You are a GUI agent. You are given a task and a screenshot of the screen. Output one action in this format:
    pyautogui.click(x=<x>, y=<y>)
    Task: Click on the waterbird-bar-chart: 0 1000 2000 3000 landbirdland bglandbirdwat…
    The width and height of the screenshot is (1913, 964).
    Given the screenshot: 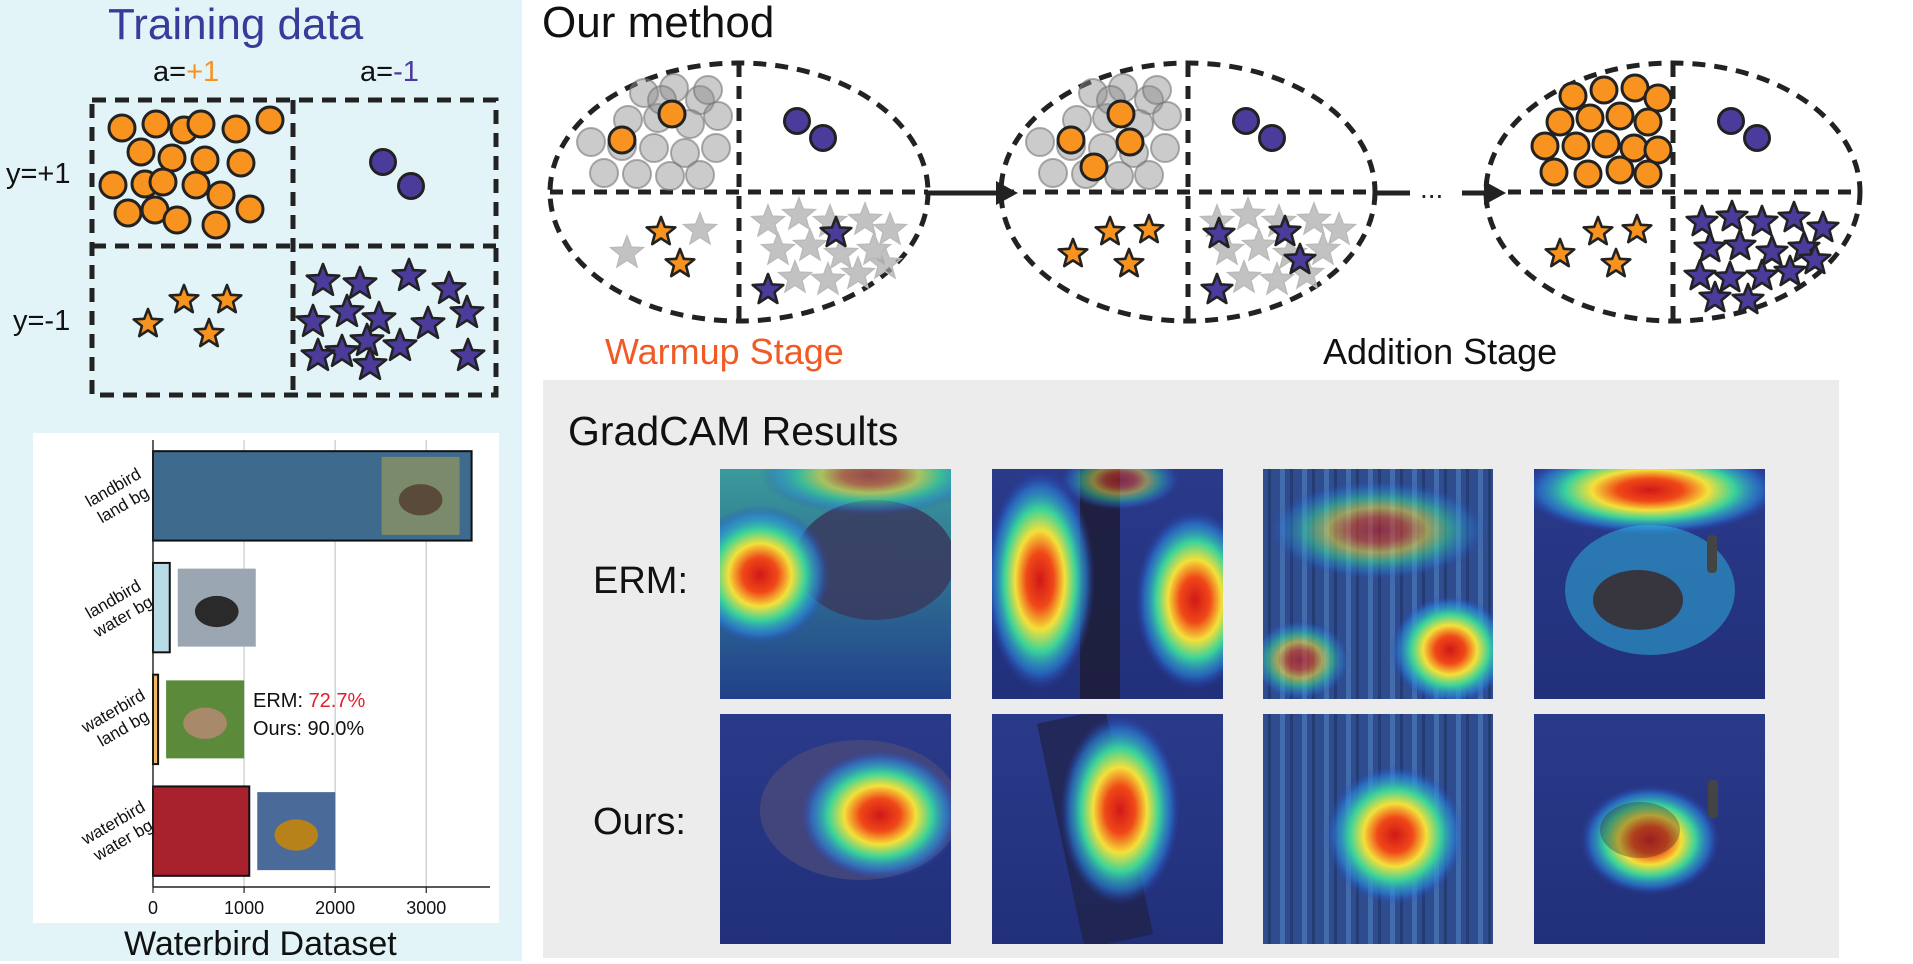 What is the action you would take?
    pyautogui.click(x=283, y=679)
    